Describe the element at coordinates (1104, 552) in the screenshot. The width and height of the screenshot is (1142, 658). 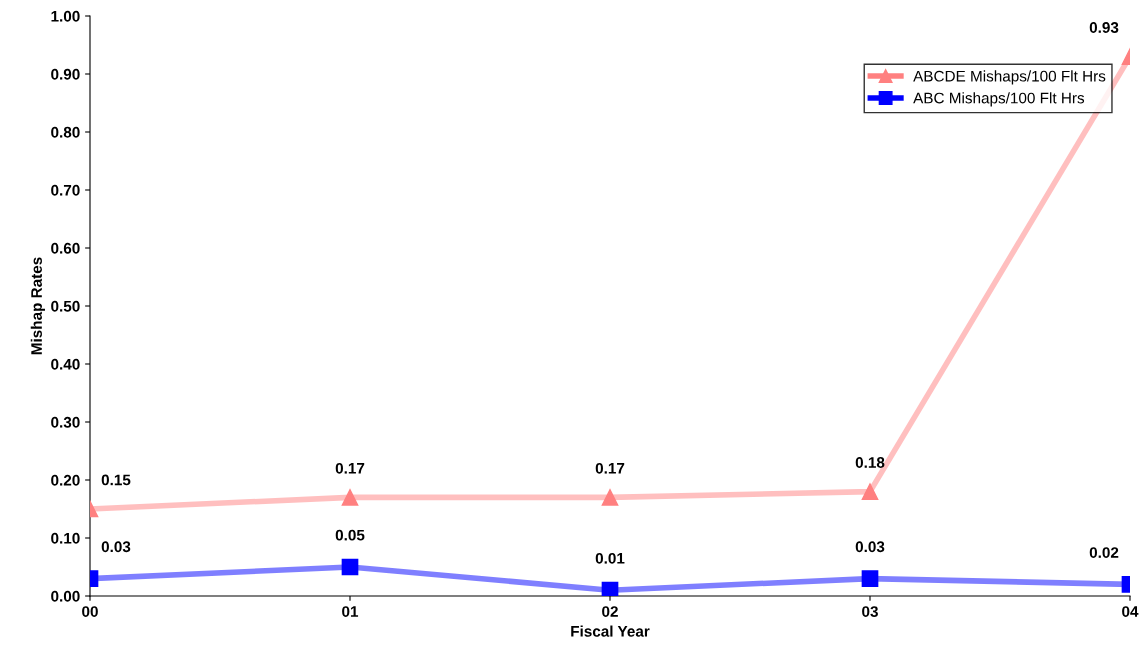
I see `data-label: 0.02` at that location.